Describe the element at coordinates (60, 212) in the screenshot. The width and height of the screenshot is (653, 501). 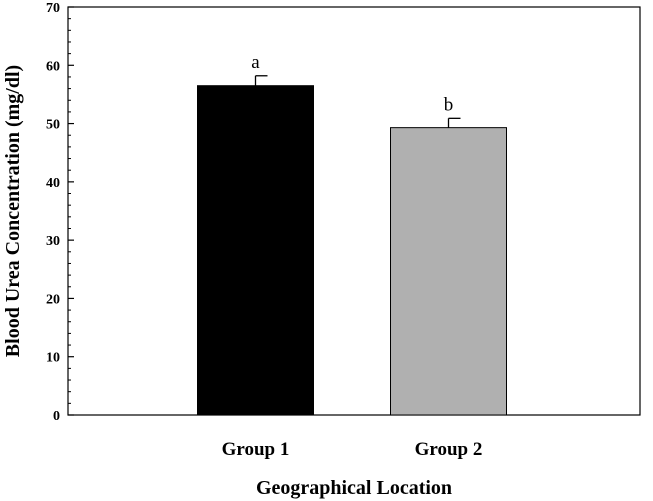
I see `y-axis: 0 10 20 30 40 50 60 70` at that location.